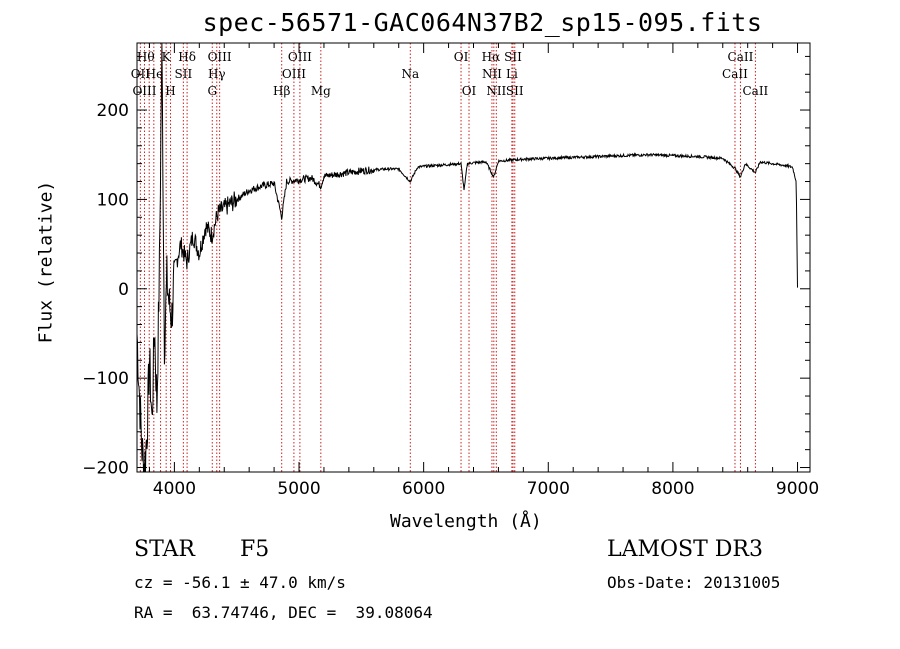 The width and height of the screenshot is (900, 649). What do you see at coordinates (797, 489) in the screenshot?
I see `x-tick-label: 9000` at bounding box center [797, 489].